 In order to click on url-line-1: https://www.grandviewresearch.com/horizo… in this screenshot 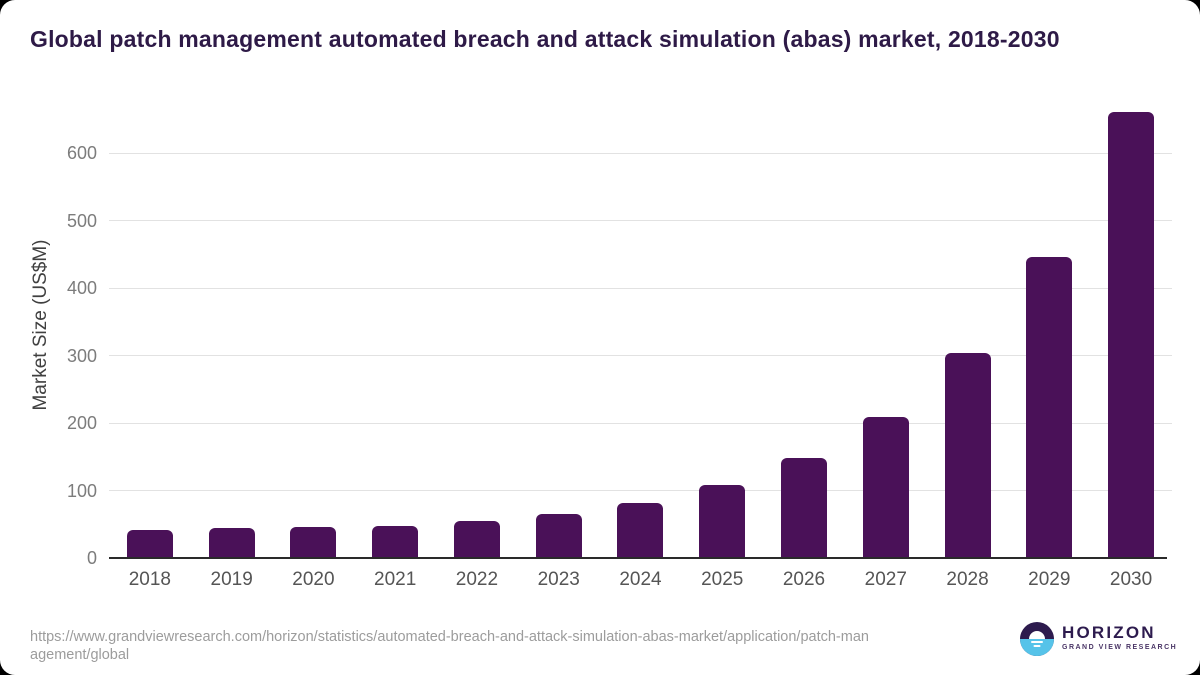, I will do `click(449, 637)`.